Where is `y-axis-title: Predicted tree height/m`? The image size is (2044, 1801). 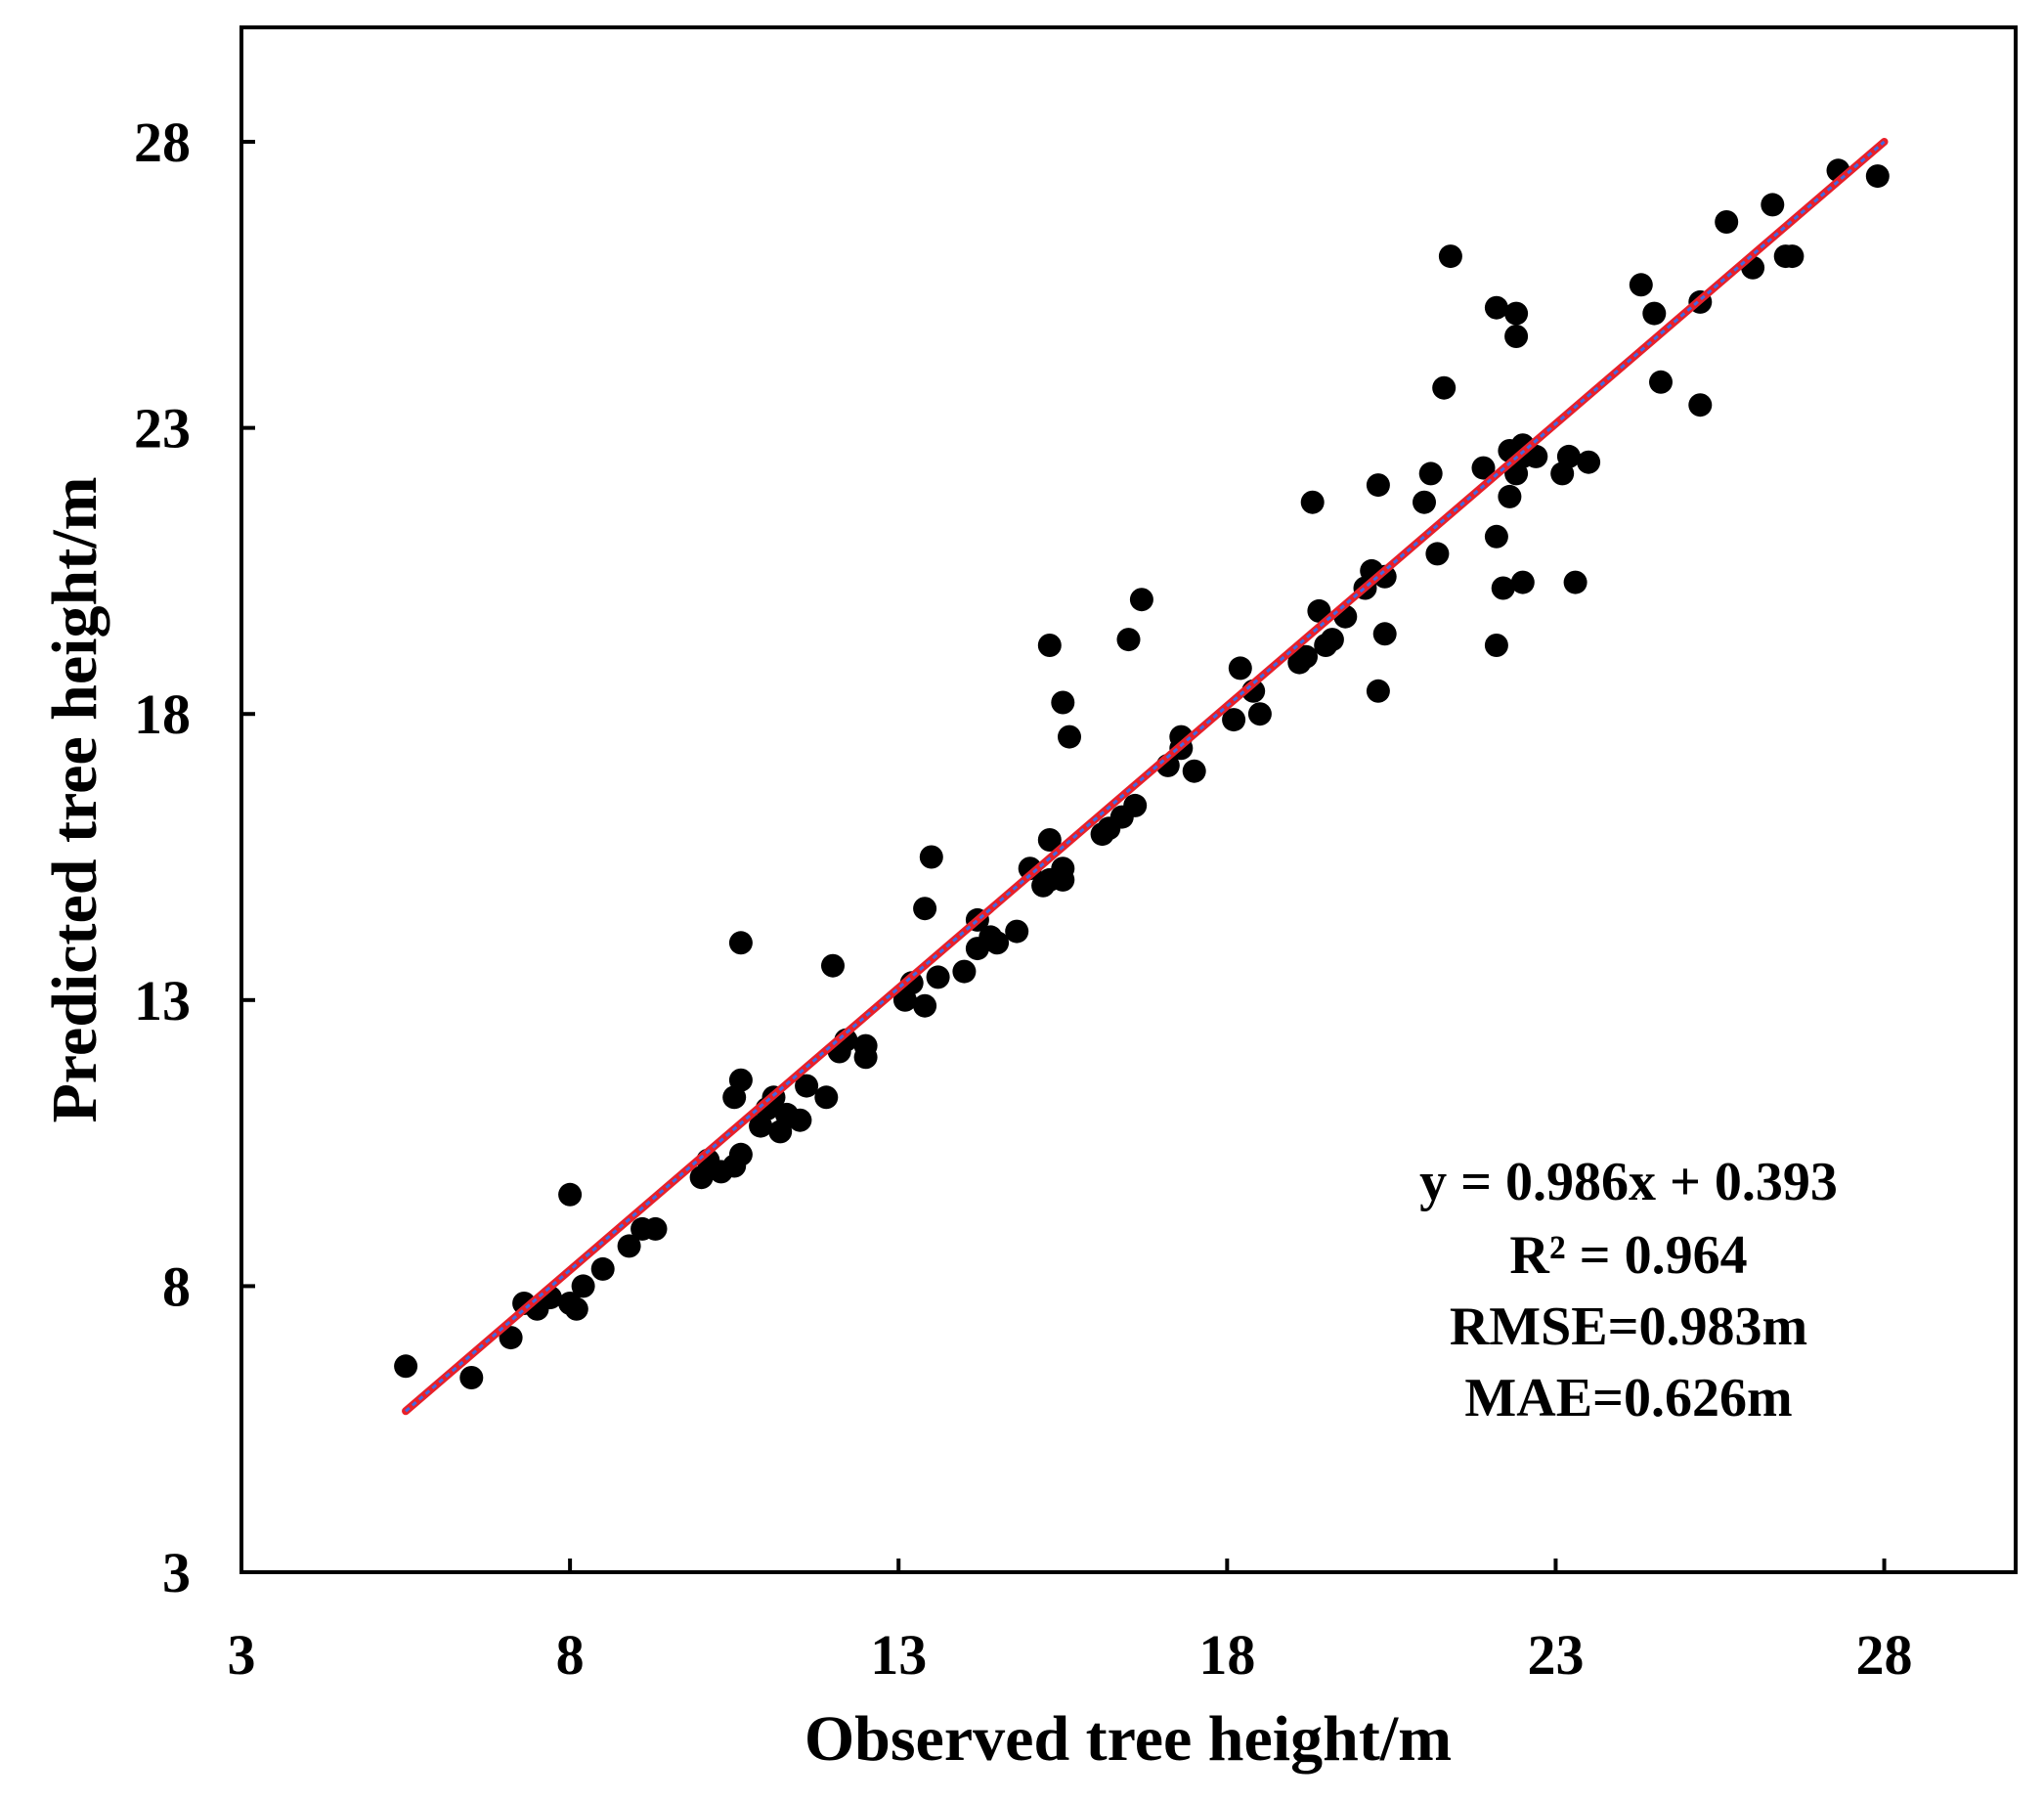
y-axis-title: Predicted tree height/m is located at coordinates (74, 799).